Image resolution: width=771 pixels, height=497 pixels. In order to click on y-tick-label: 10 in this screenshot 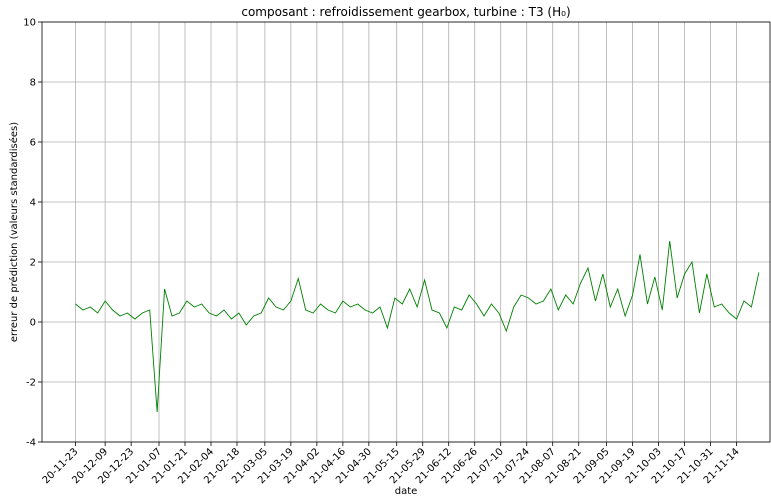, I will do `click(29, 23)`.